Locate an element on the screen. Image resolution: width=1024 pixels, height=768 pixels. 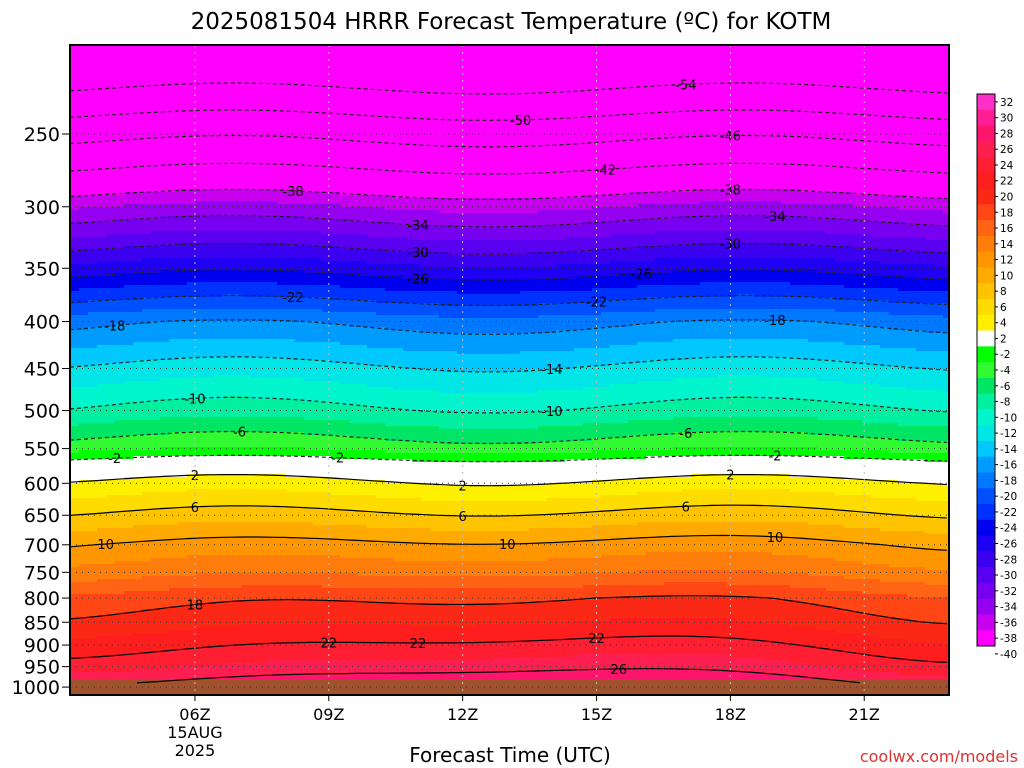
colorbar-label: -6 is located at coordinates (1005, 387).